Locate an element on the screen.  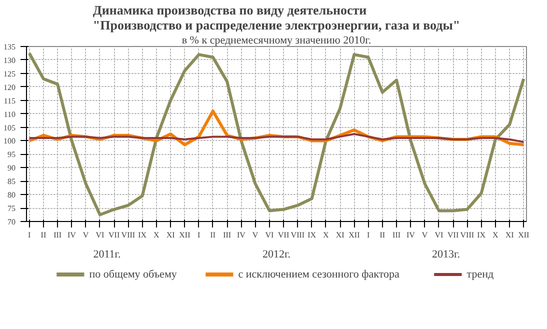
chart-subtitle: в % к среднемесячному значению 2010г. is located at coordinates (277, 40).